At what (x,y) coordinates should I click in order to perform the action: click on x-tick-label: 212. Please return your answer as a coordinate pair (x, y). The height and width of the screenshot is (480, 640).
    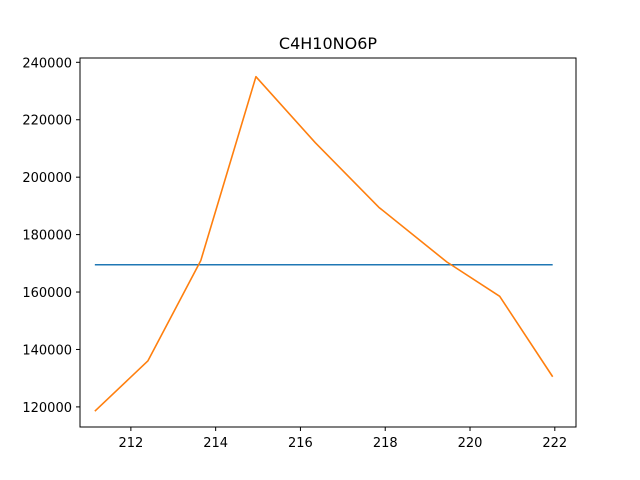
    Looking at the image, I should click on (130, 443).